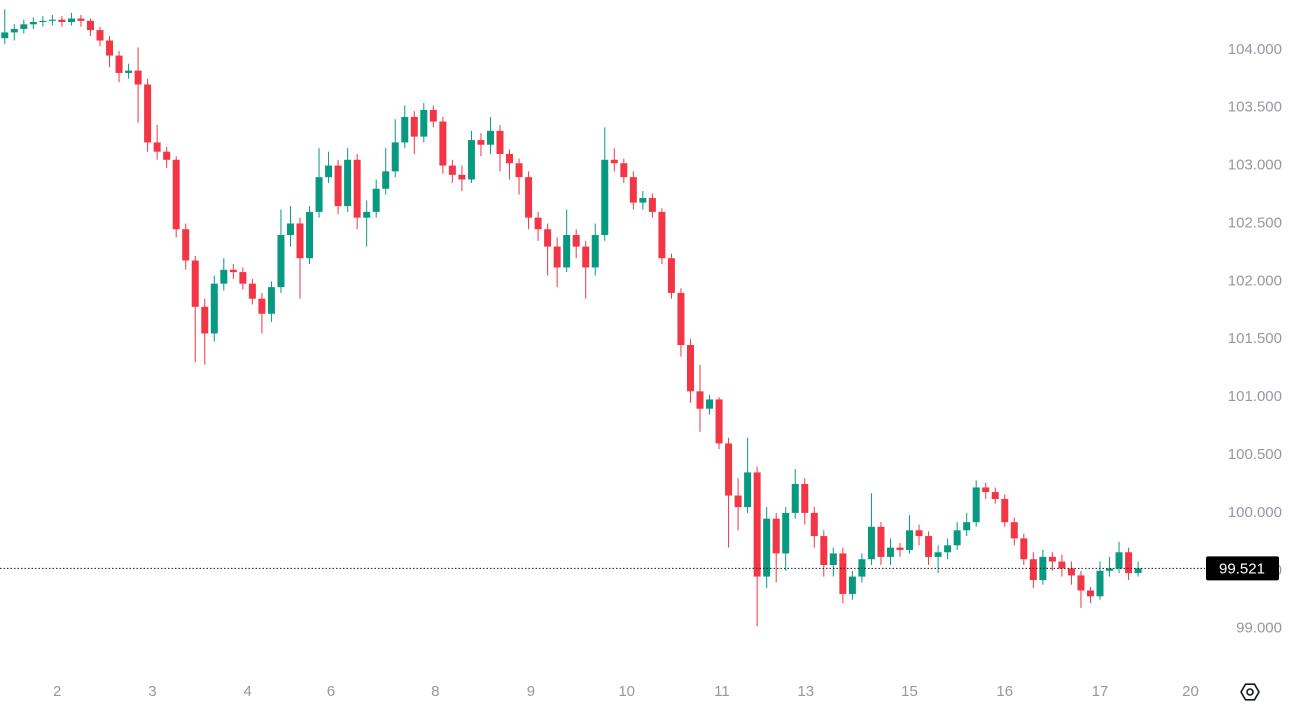 The height and width of the screenshot is (708, 1292). I want to click on settings-circle, so click(1250, 692).